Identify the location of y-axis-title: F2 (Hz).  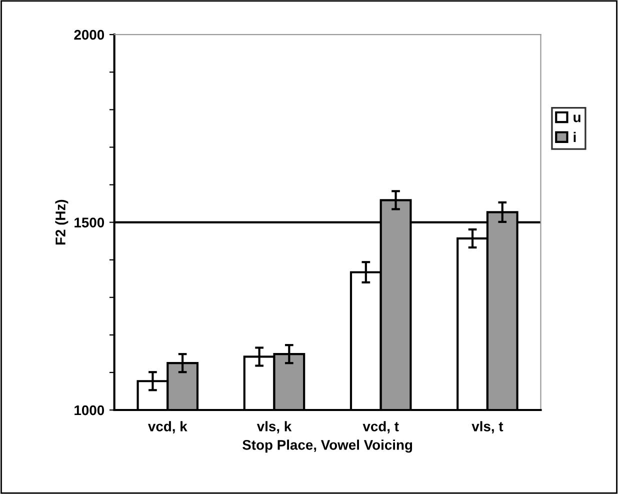
(61, 222).